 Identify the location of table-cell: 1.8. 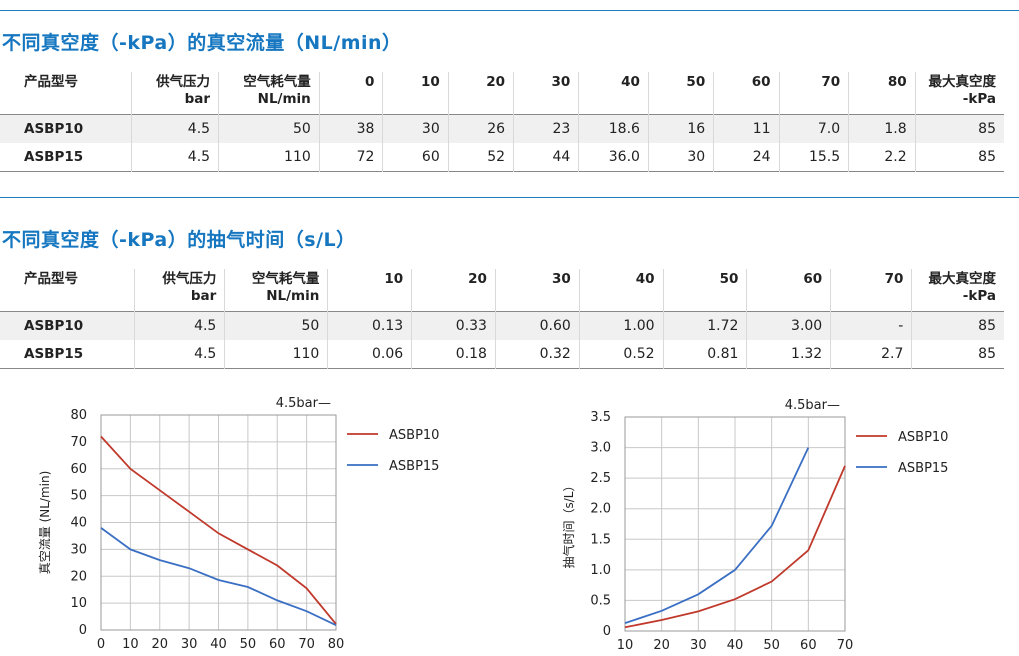
(882, 128).